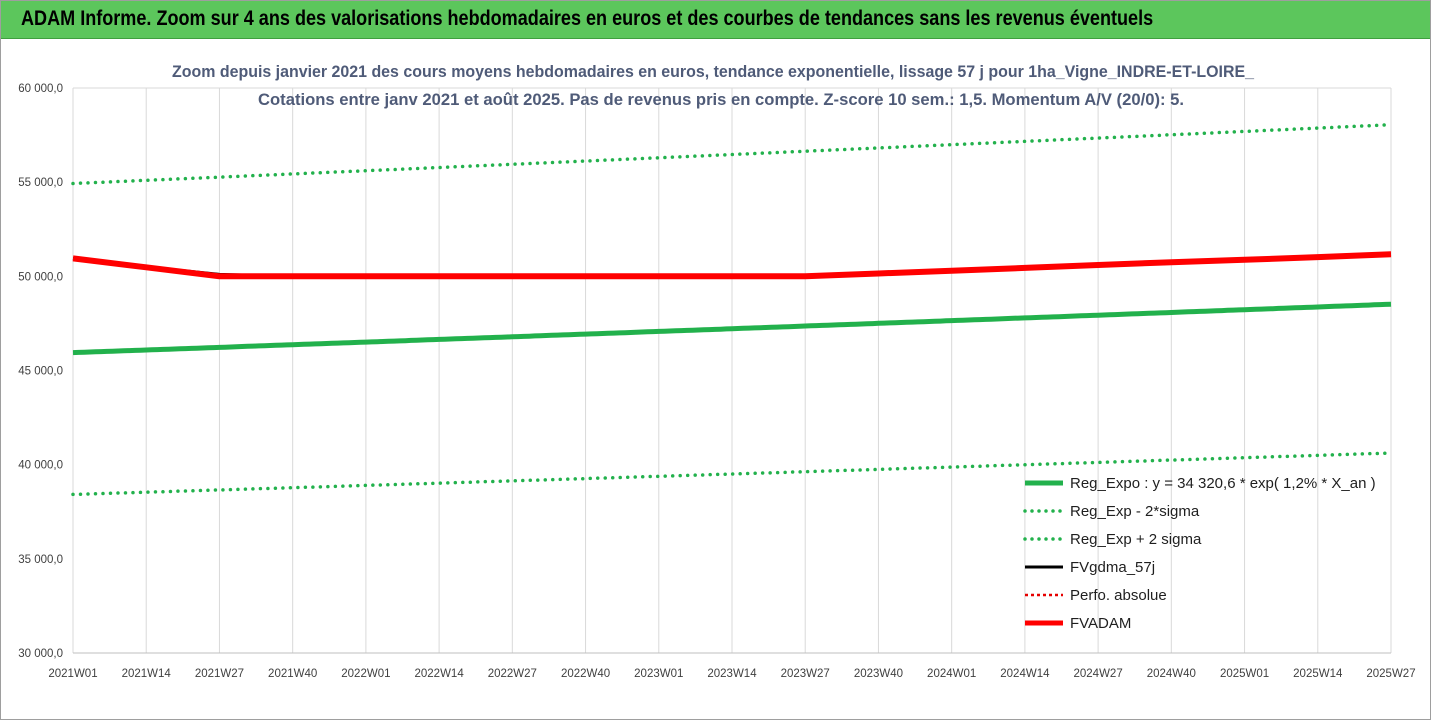 This screenshot has width=1431, height=720. Describe the element at coordinates (365, 674) in the screenshot. I see `x-tick-label: 2022W01` at that location.